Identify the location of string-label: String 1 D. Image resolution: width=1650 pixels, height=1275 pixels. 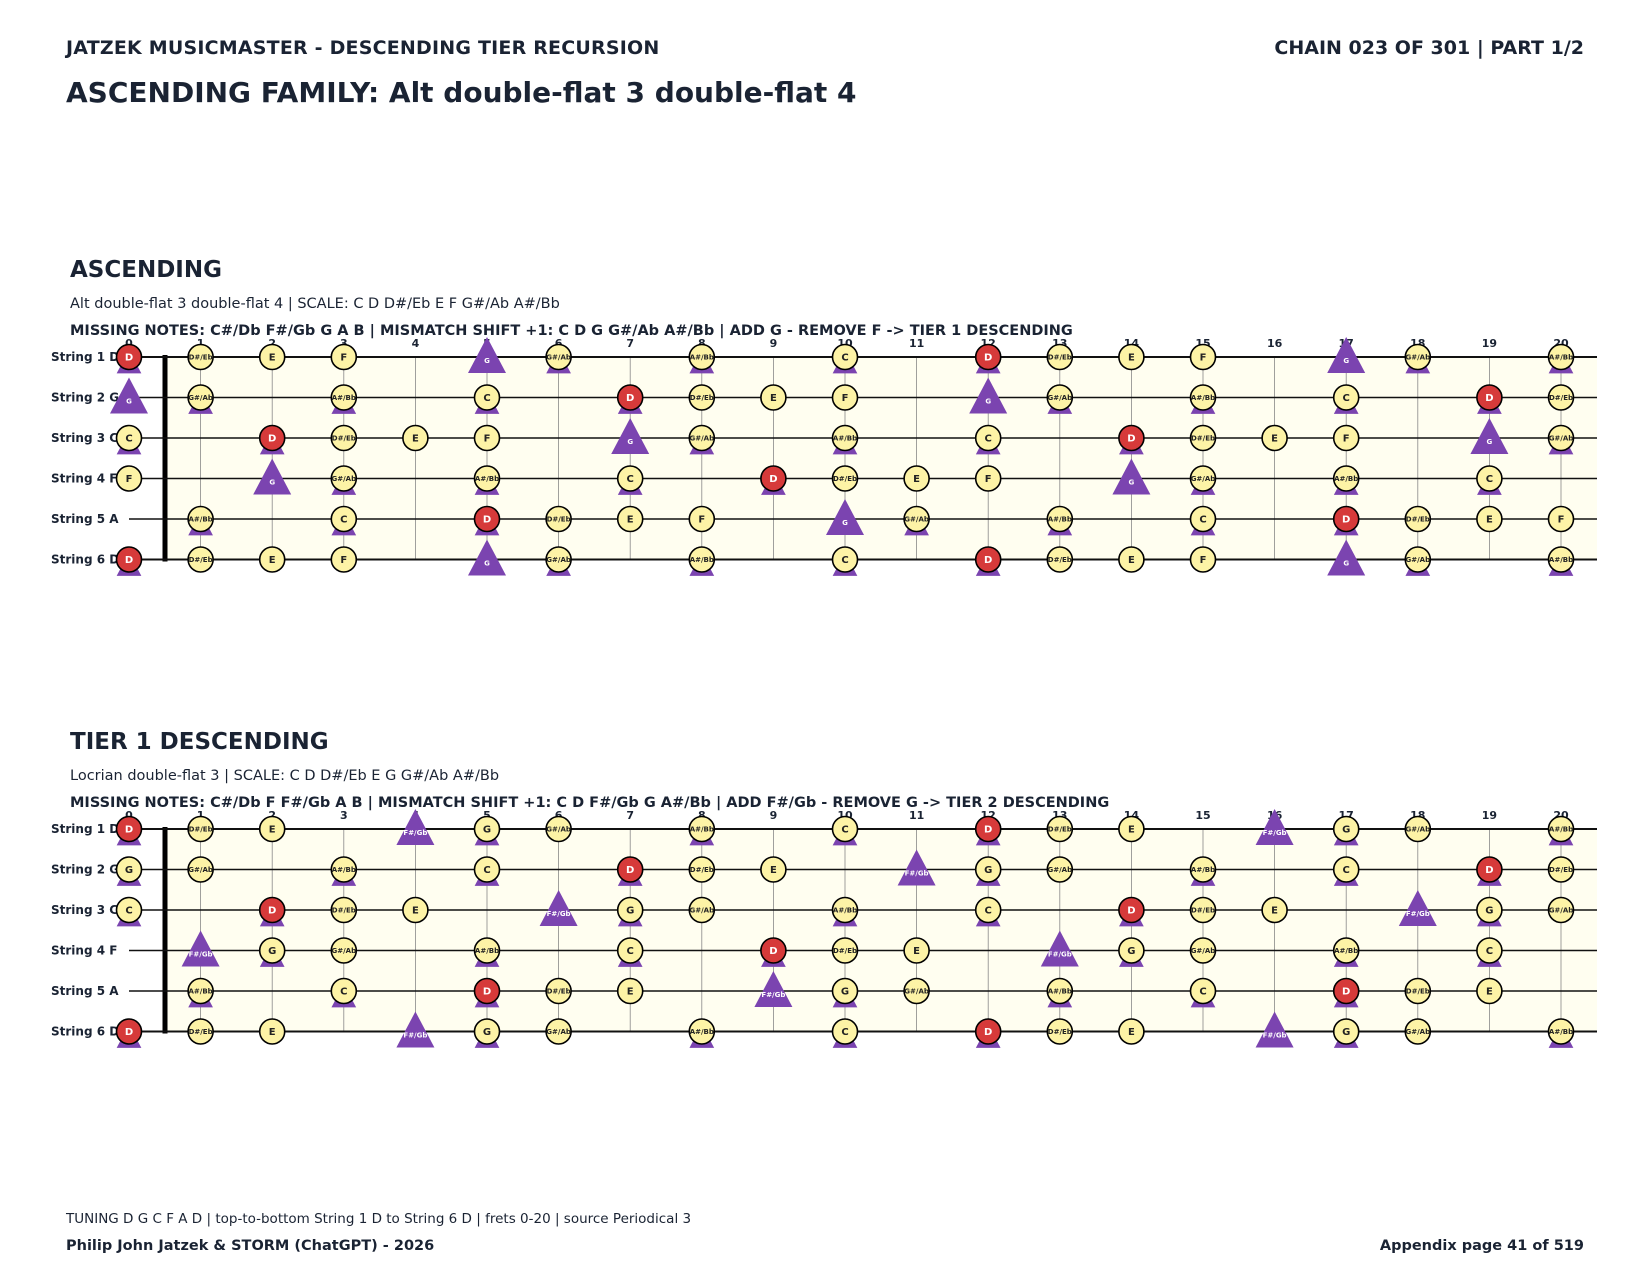
(85, 829).